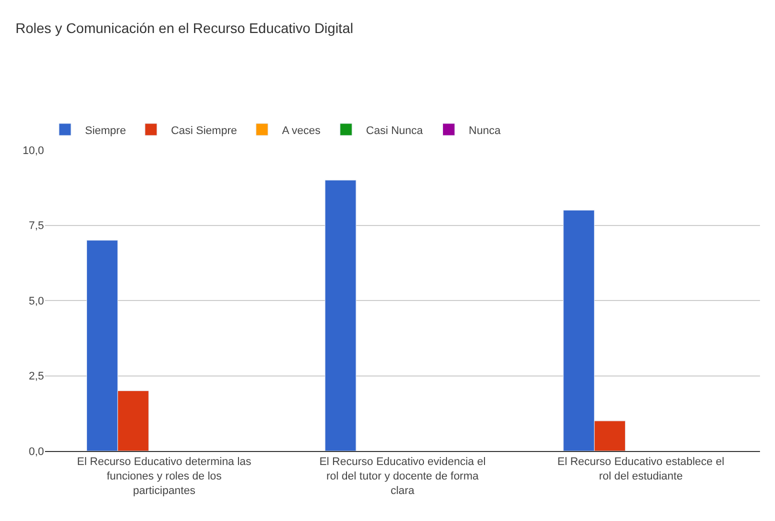 The height and width of the screenshot is (521, 775). I want to click on y-tick-label: 0,0, so click(36, 452).